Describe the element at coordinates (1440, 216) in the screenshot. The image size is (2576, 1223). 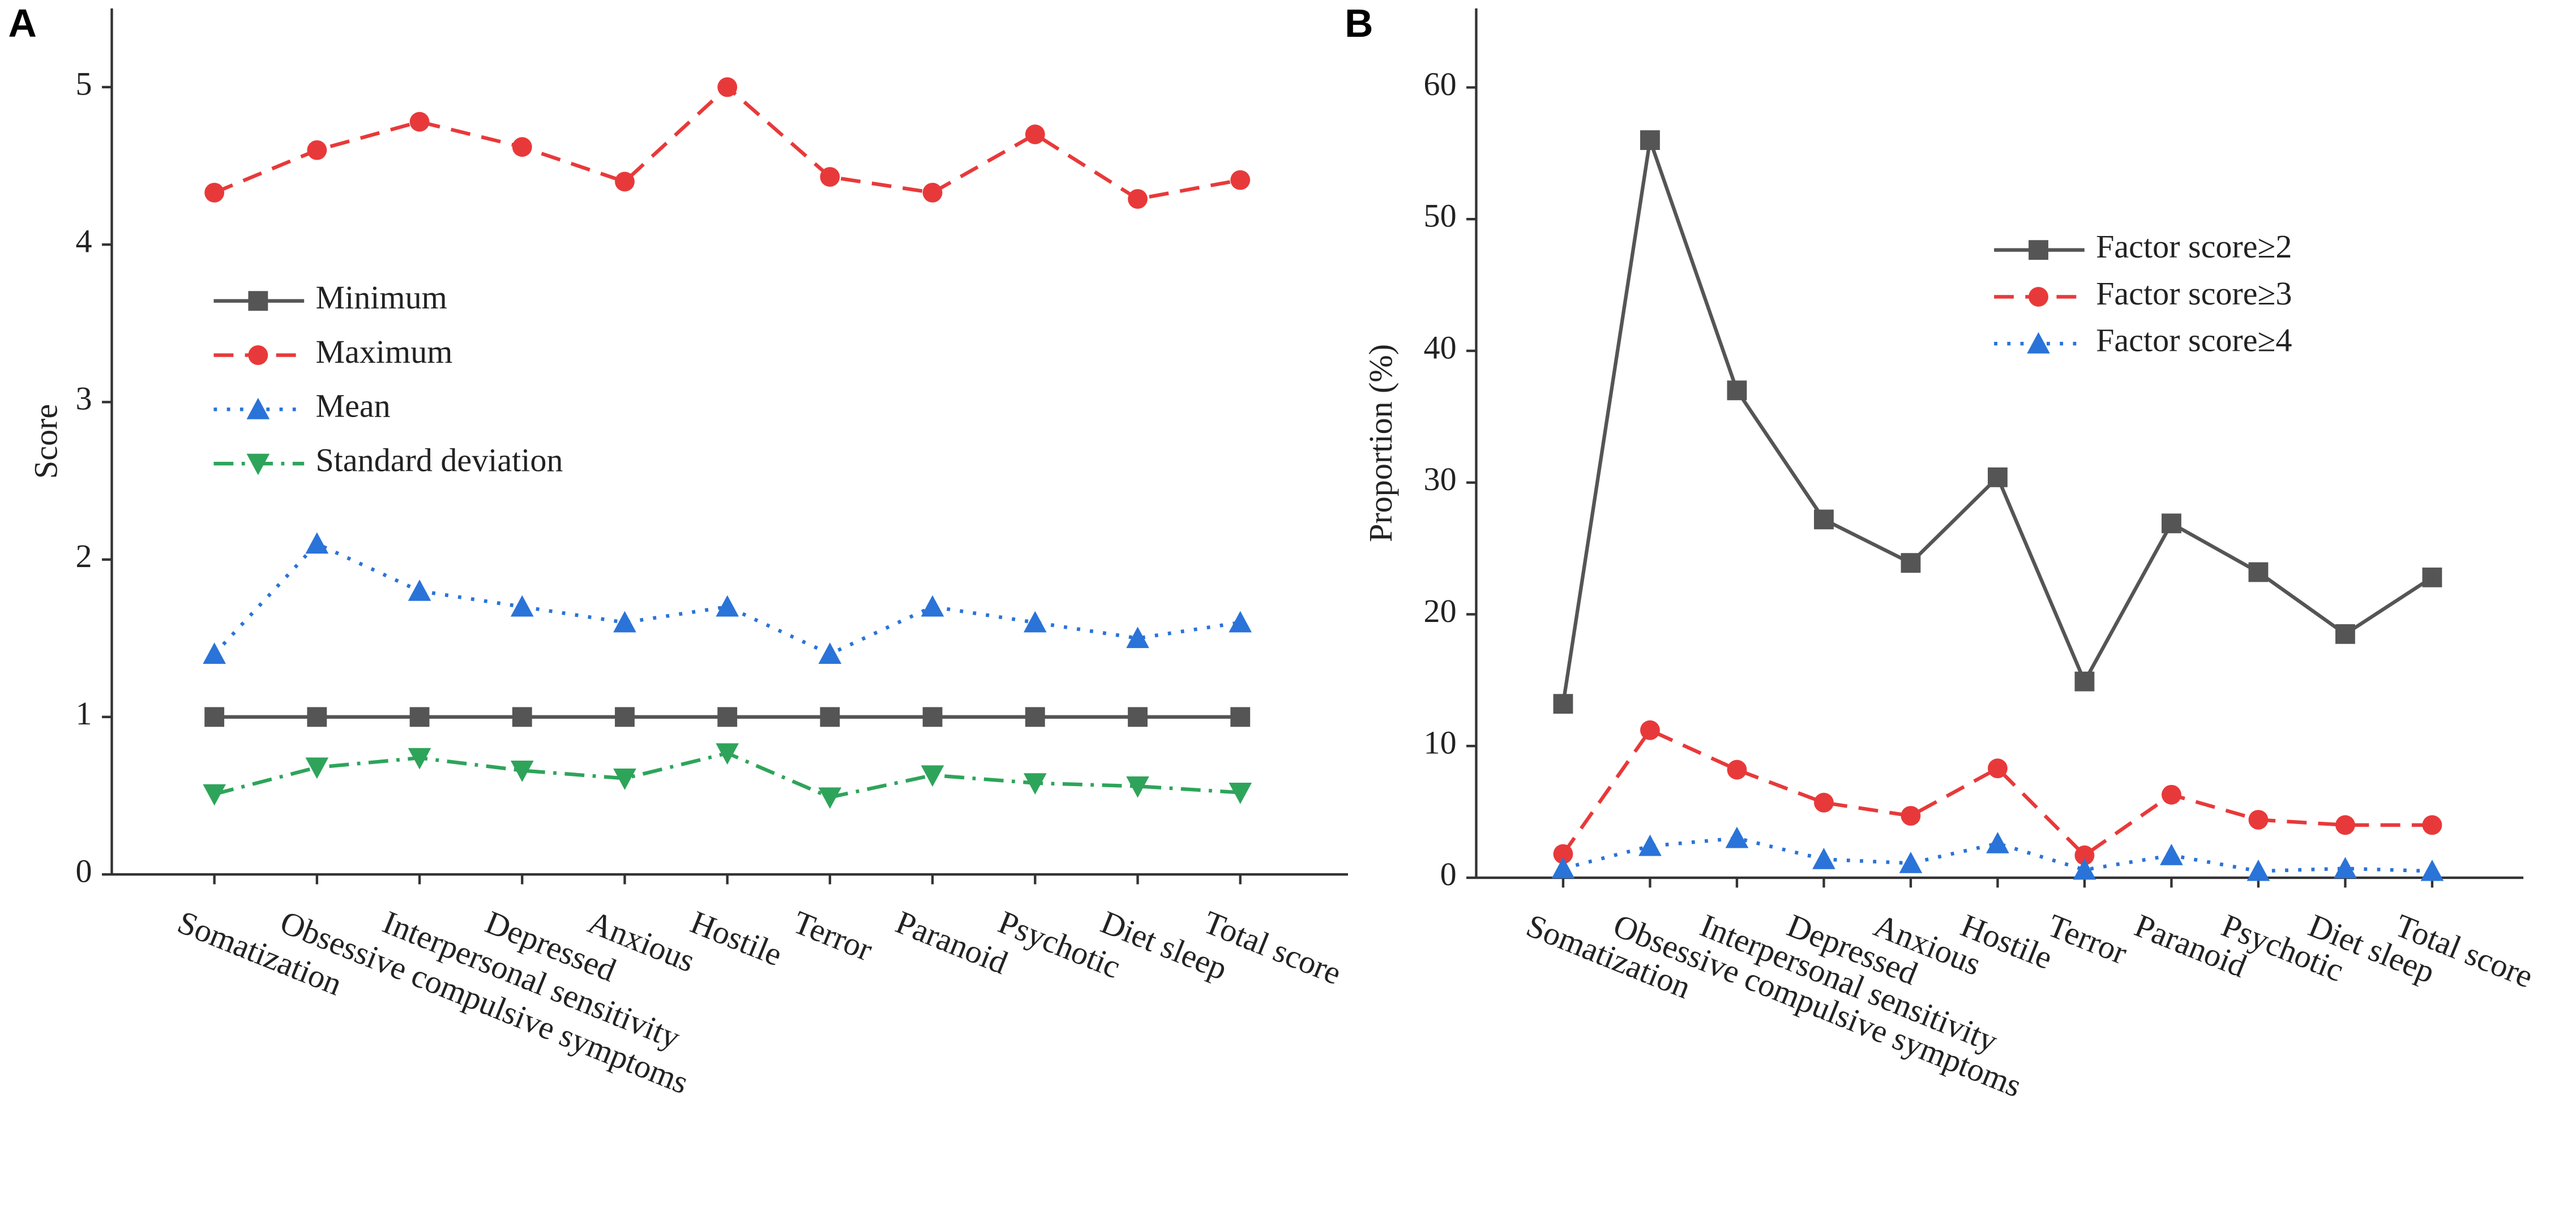
I see `y-tick-label: 50` at that location.